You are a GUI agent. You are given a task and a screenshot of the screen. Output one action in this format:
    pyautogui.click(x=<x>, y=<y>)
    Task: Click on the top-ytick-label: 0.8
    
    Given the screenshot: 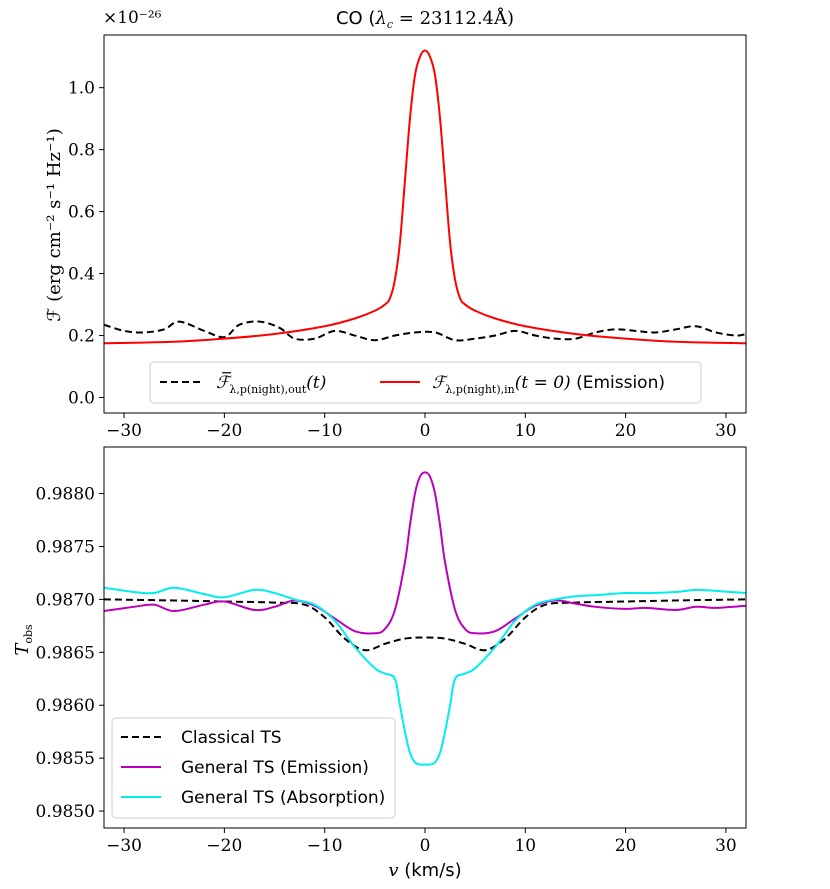 What is the action you would take?
    pyautogui.click(x=81, y=151)
    